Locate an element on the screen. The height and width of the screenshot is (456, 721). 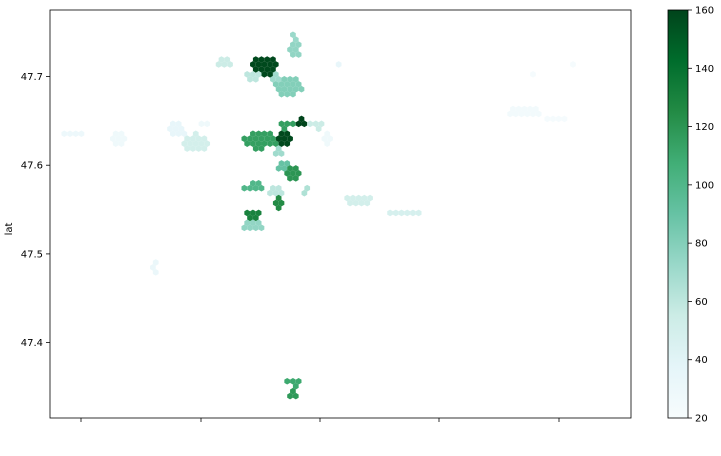
colorbar-ticks: 20 40 60 80 100 120 140 160 is located at coordinates (701, 215).